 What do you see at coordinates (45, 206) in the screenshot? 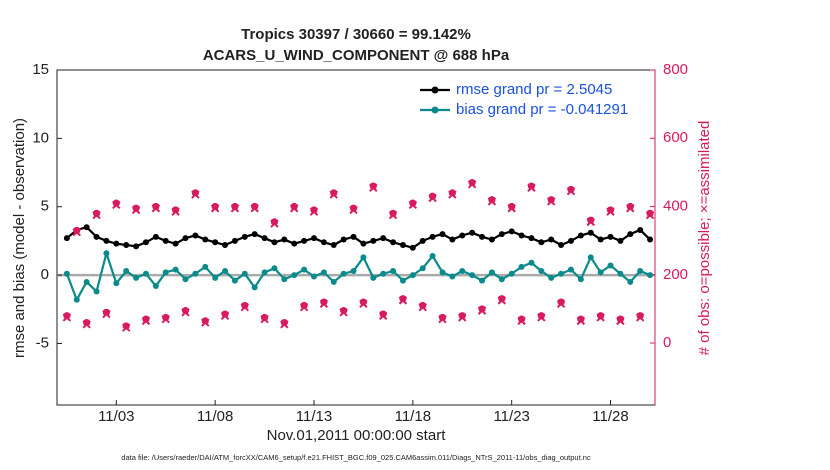
I see `y-tick-label: 5` at bounding box center [45, 206].